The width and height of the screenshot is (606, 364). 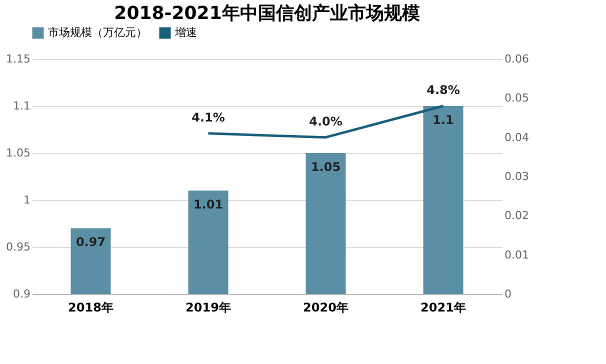 I want to click on data-label: 1.1, so click(x=443, y=120).